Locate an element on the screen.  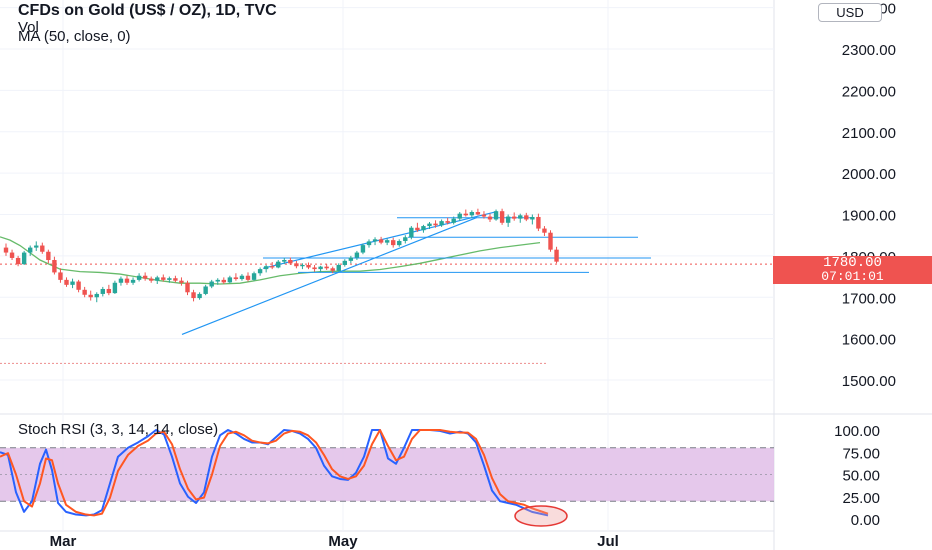
price-tick-label: 2100.00 is located at coordinates (869, 133).